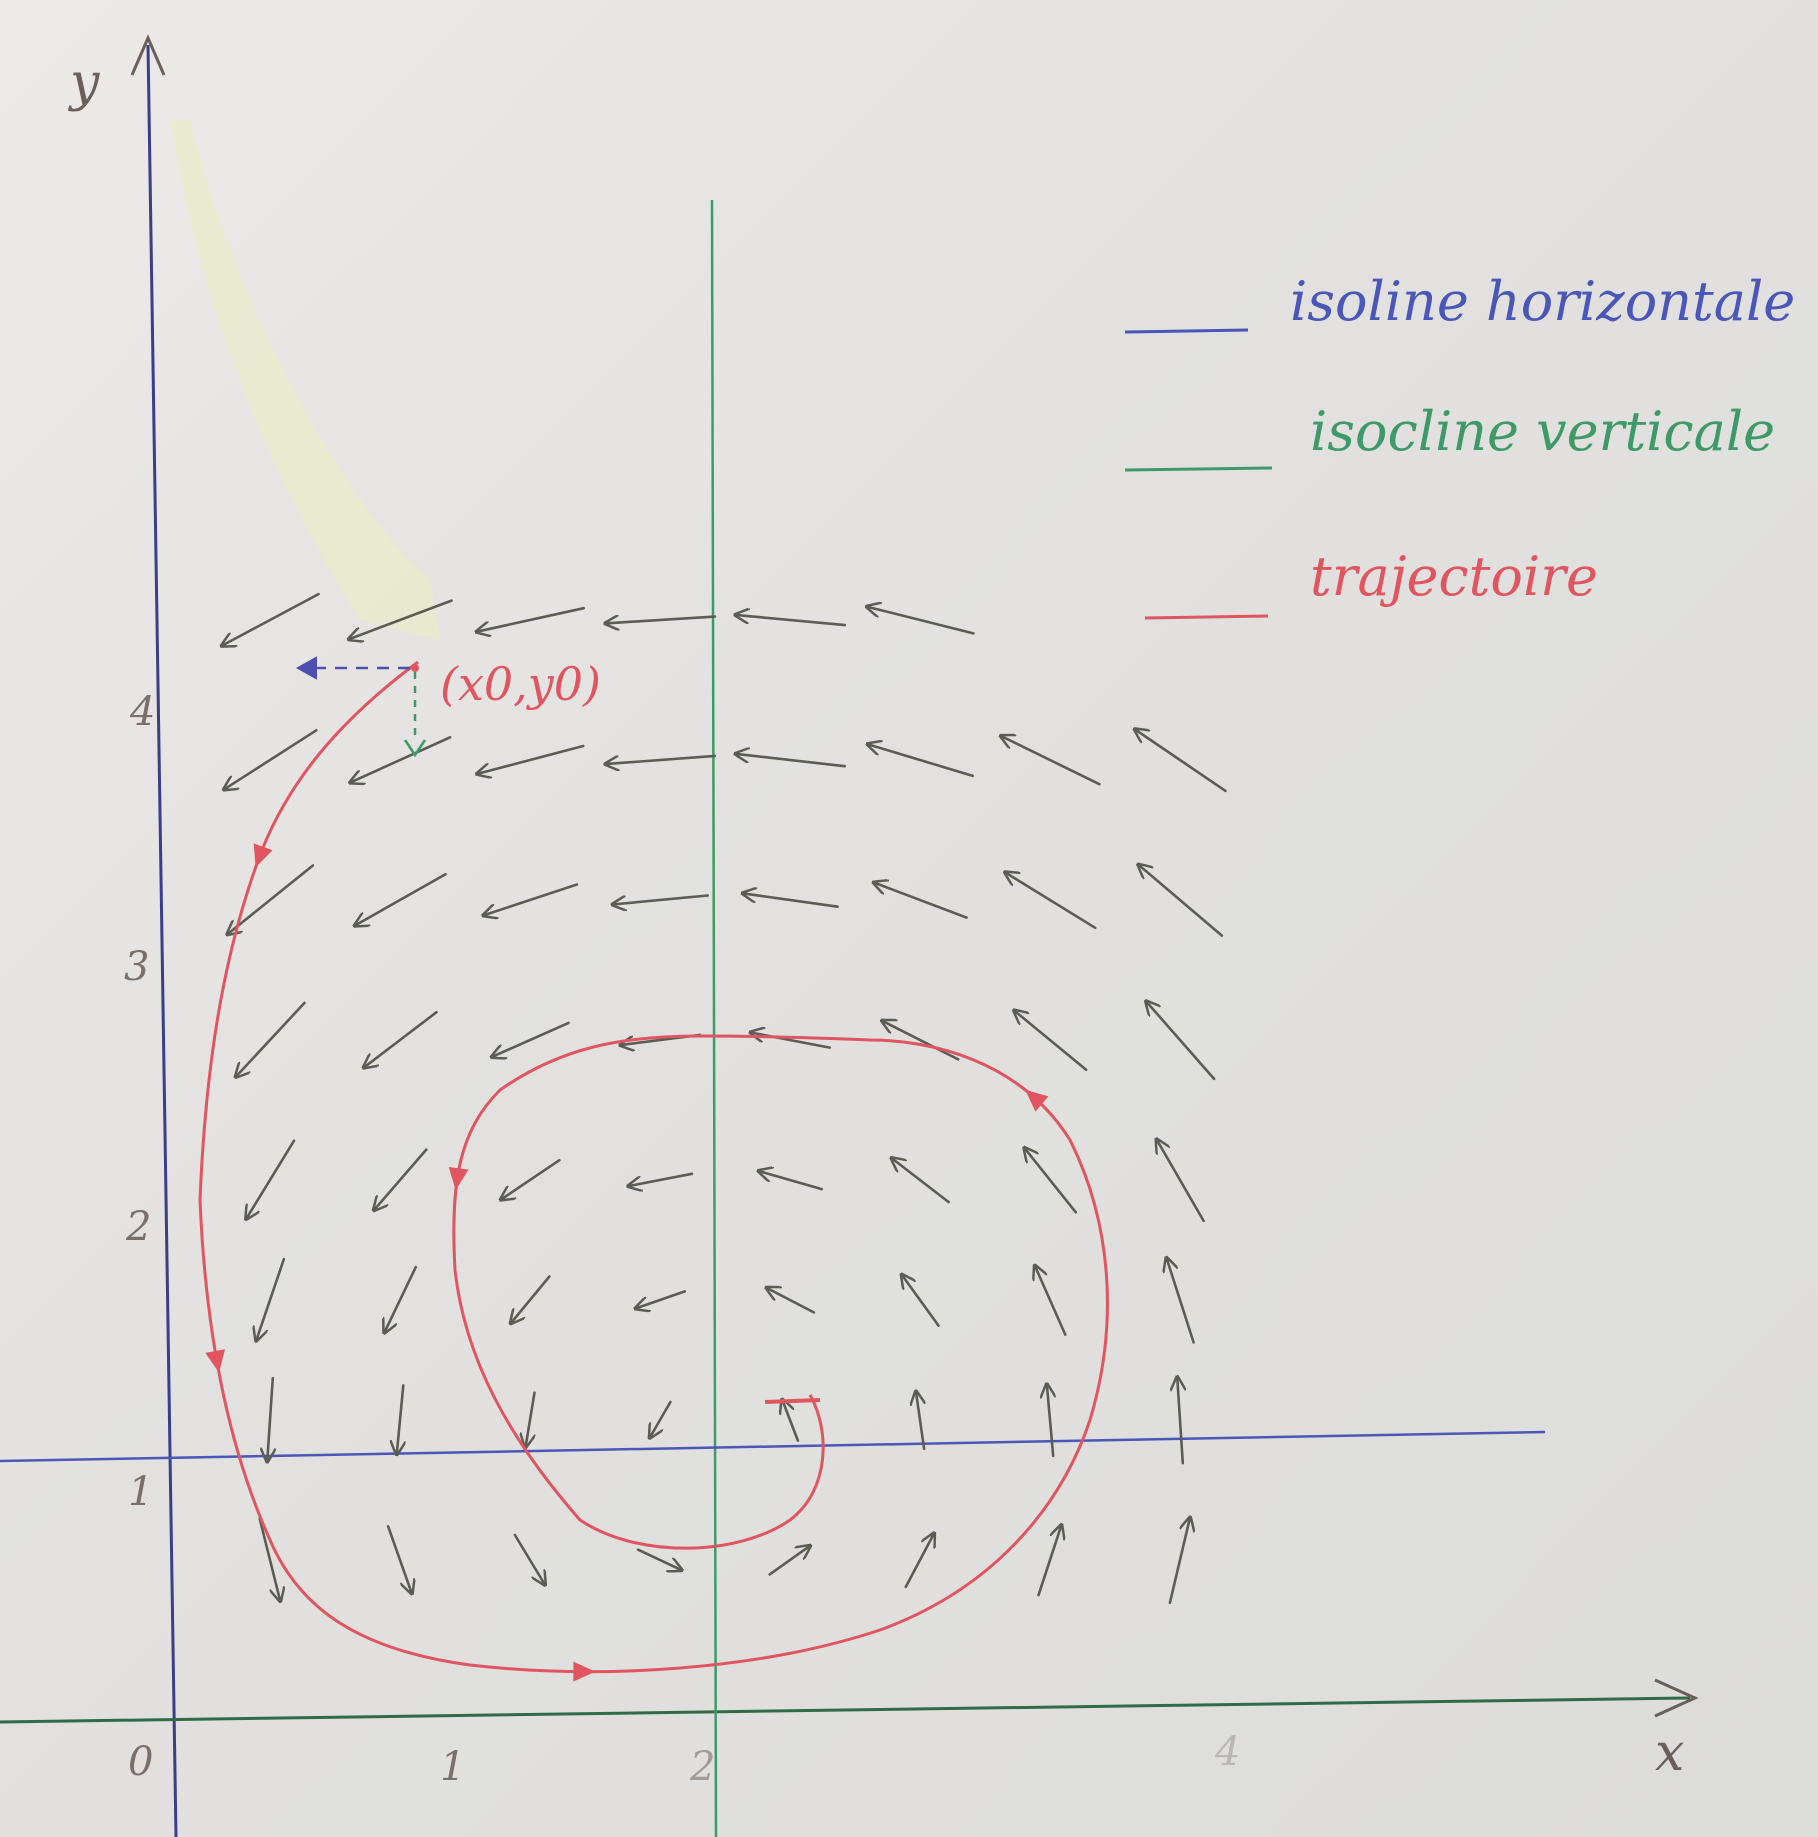 Image resolution: width=1818 pixels, height=1837 pixels. I want to click on legend-swatch-vertical, so click(1198, 469).